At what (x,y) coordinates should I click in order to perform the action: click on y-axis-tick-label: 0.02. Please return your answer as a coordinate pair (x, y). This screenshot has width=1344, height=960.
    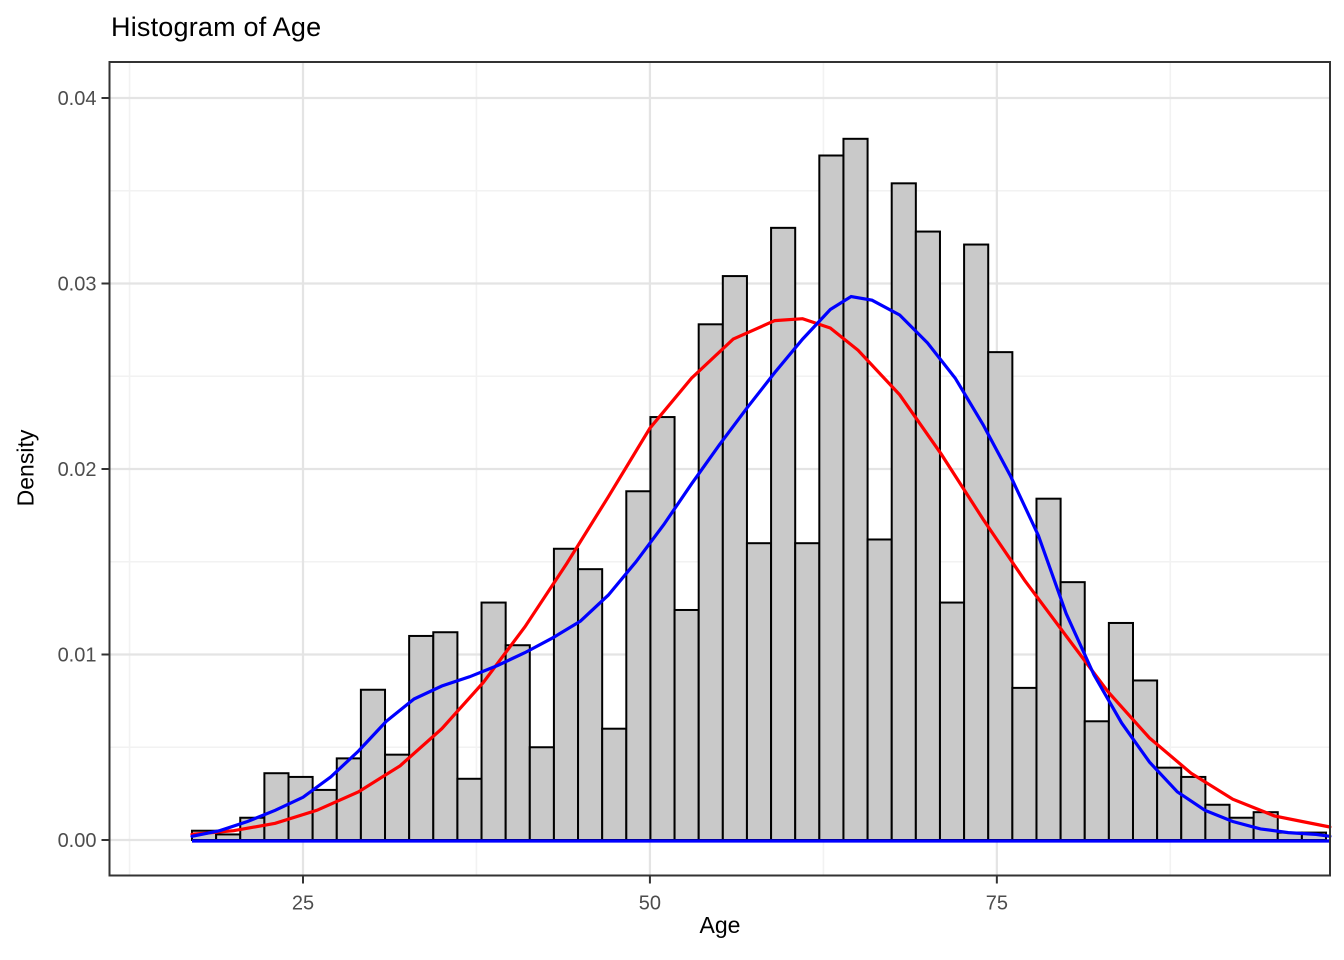
    Looking at the image, I should click on (77, 470).